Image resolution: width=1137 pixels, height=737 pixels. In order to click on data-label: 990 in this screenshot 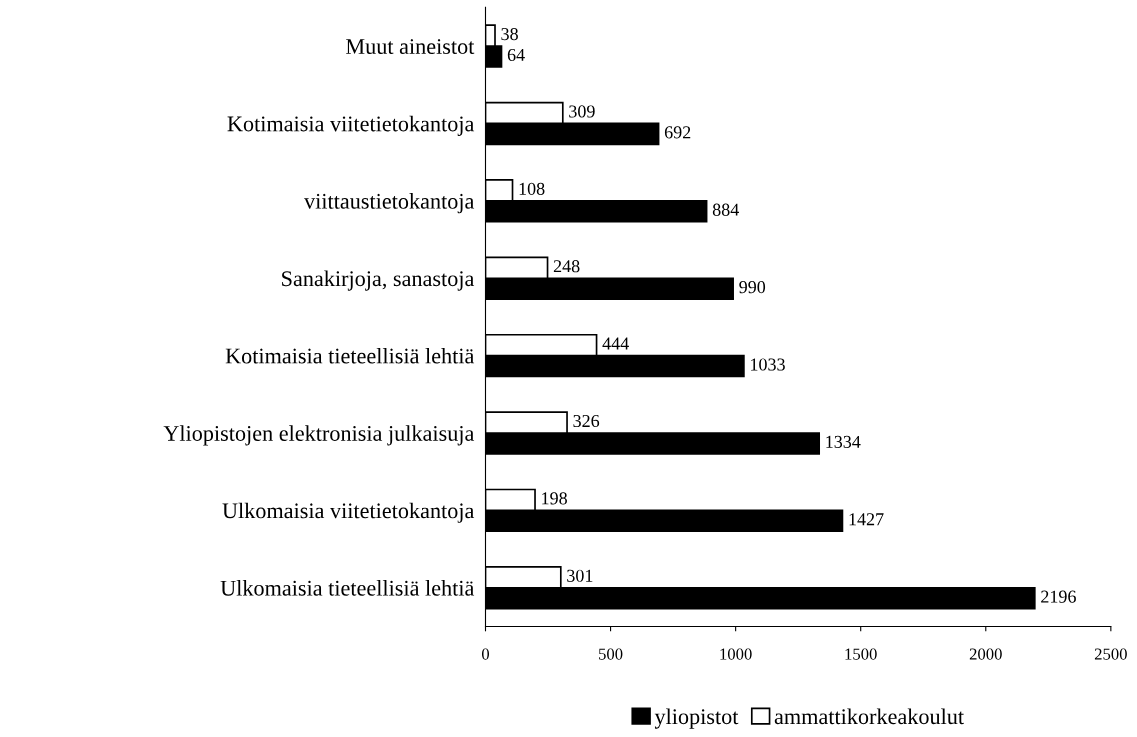, I will do `click(752, 287)`.